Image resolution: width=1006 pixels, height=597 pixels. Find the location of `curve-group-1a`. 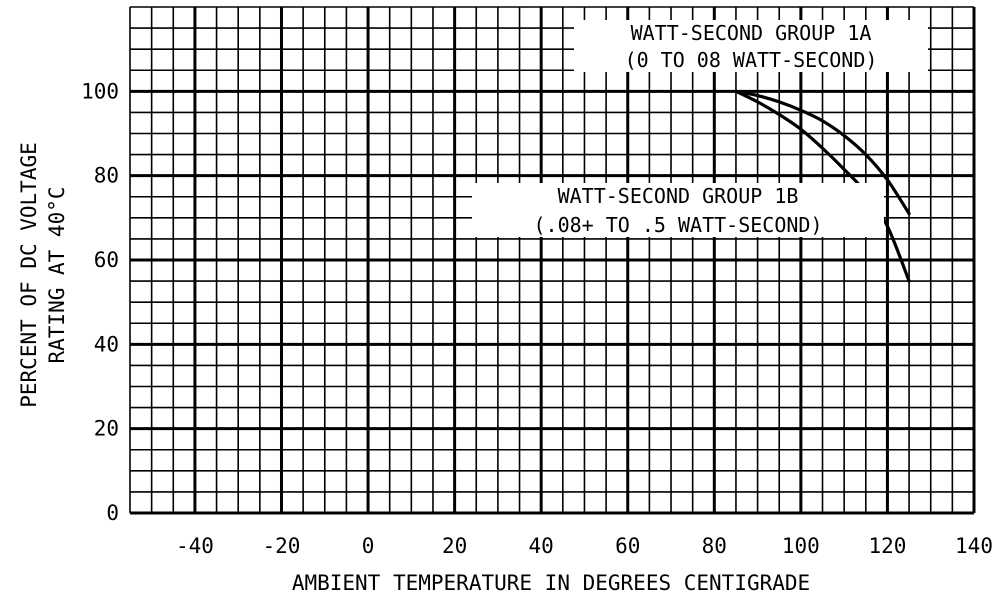

curve-group-1a is located at coordinates (822, 152).